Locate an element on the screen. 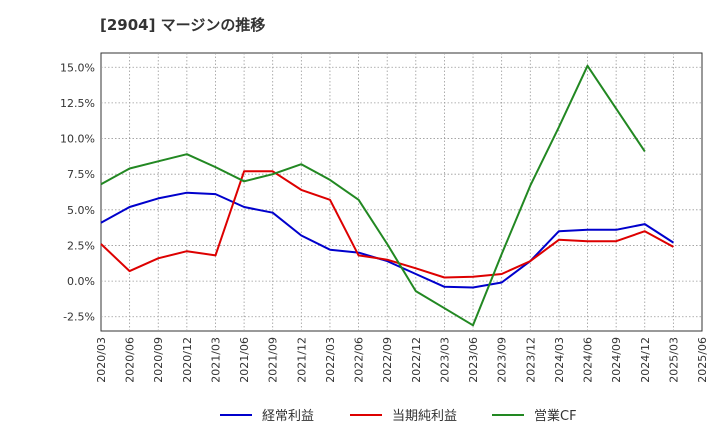 The image size is (720, 440). x-tick-label: 2023/12 is located at coordinates (530, 360).